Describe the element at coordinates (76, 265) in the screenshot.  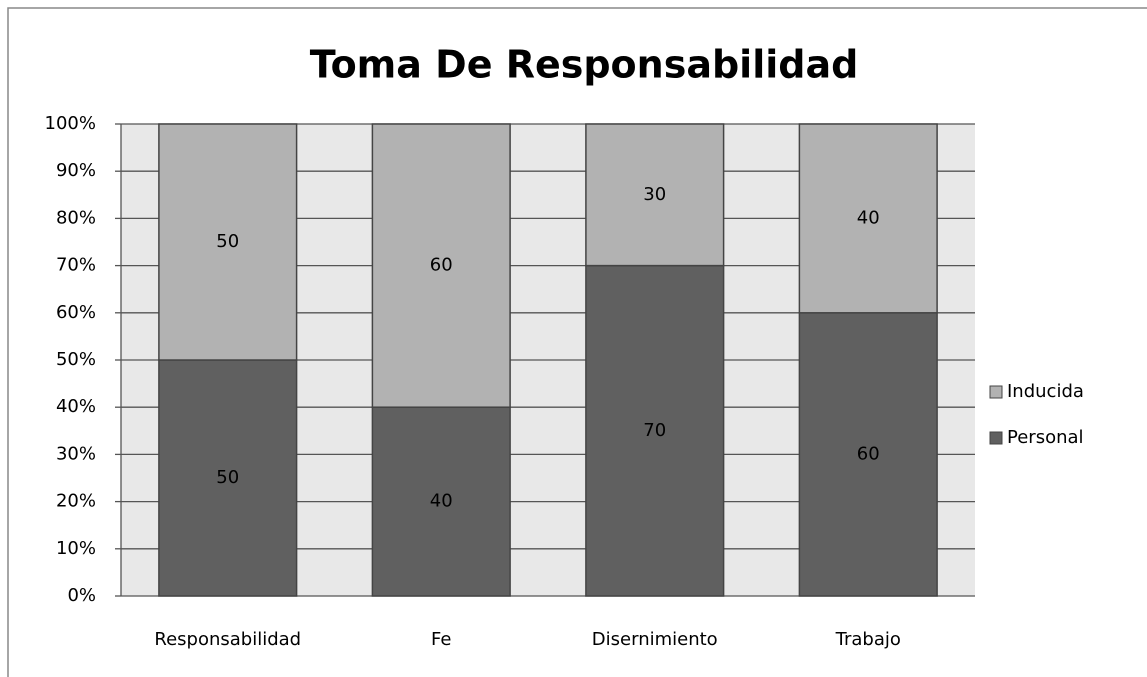
I see `y-tick-label: 70%` at that location.